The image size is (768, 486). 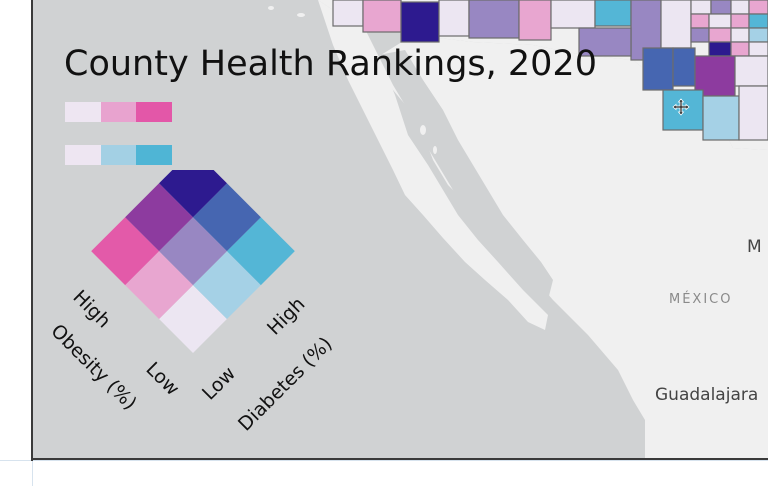 What do you see at coordinates (162, 379) in the screenshot?
I see `legend-obesity-low-label: Low` at bounding box center [162, 379].